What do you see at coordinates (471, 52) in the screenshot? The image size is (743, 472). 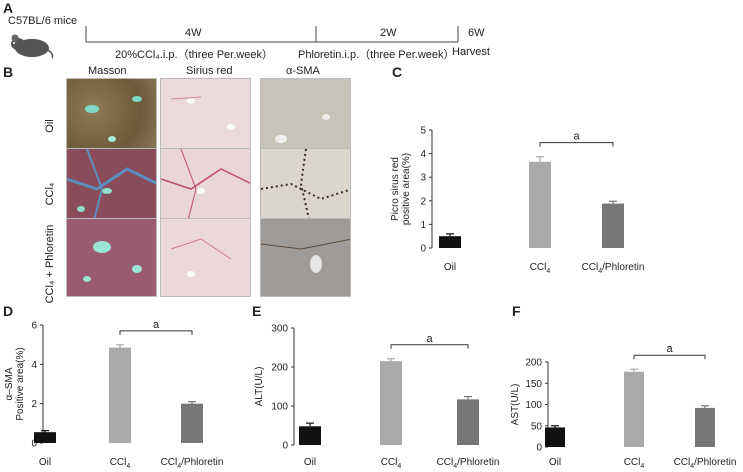 I see `step3-label: Harvest` at bounding box center [471, 52].